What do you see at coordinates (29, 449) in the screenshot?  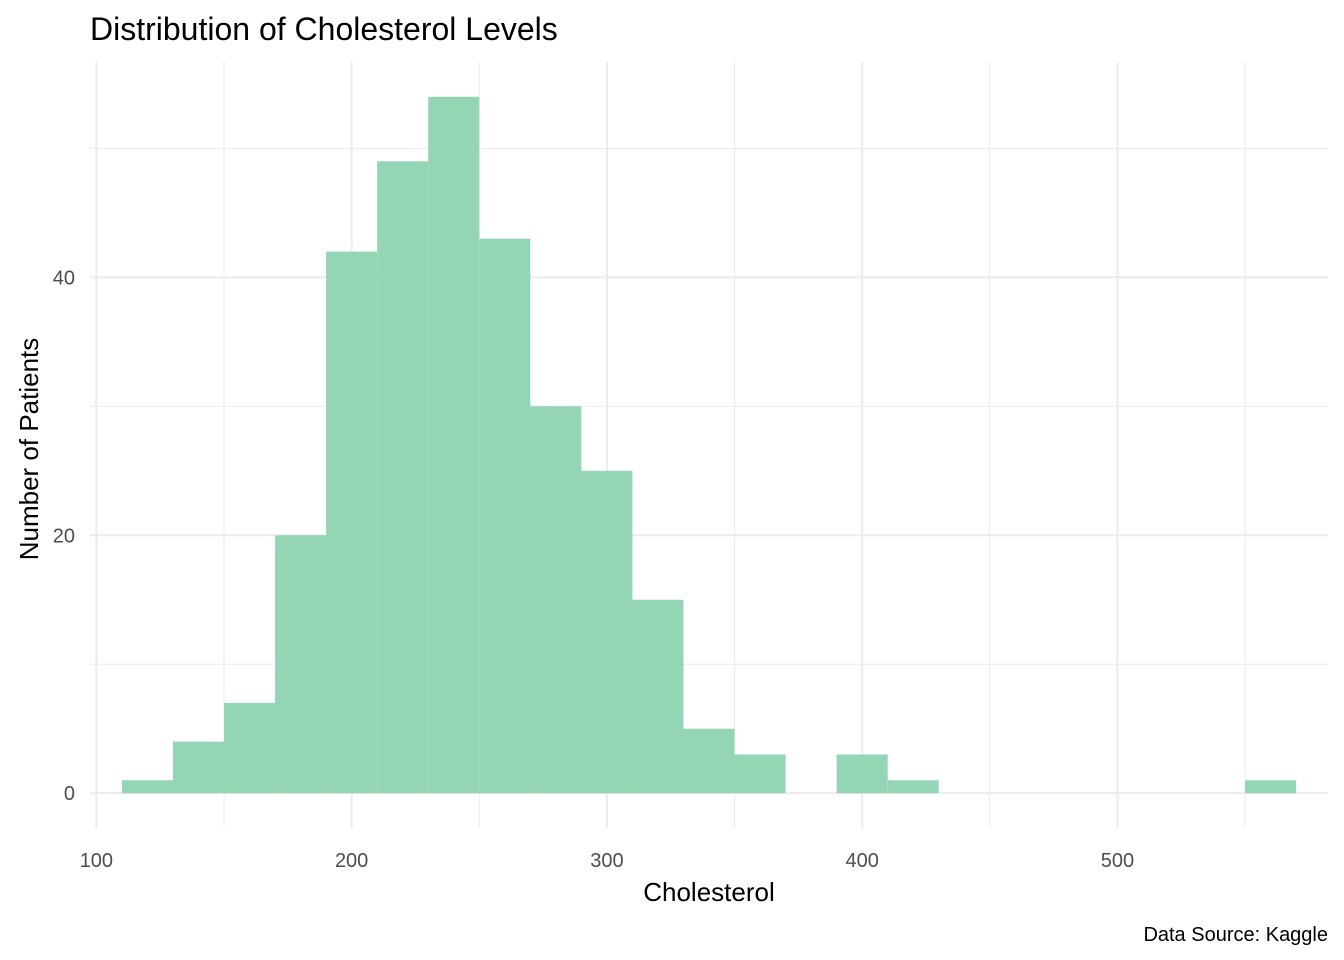 I see `y-axis-title: Number of Patients` at bounding box center [29, 449].